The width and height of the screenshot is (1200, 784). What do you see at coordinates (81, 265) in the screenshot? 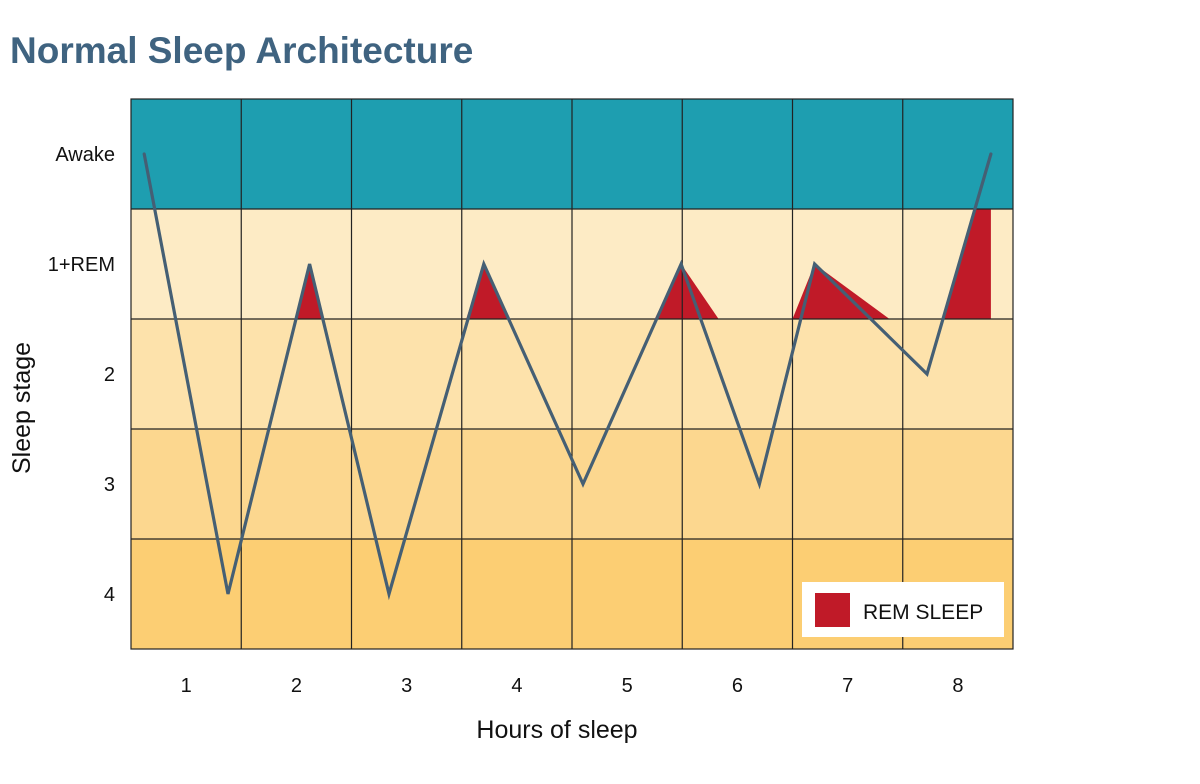
I see `y-tick-label-2: 1+REM` at bounding box center [81, 265].